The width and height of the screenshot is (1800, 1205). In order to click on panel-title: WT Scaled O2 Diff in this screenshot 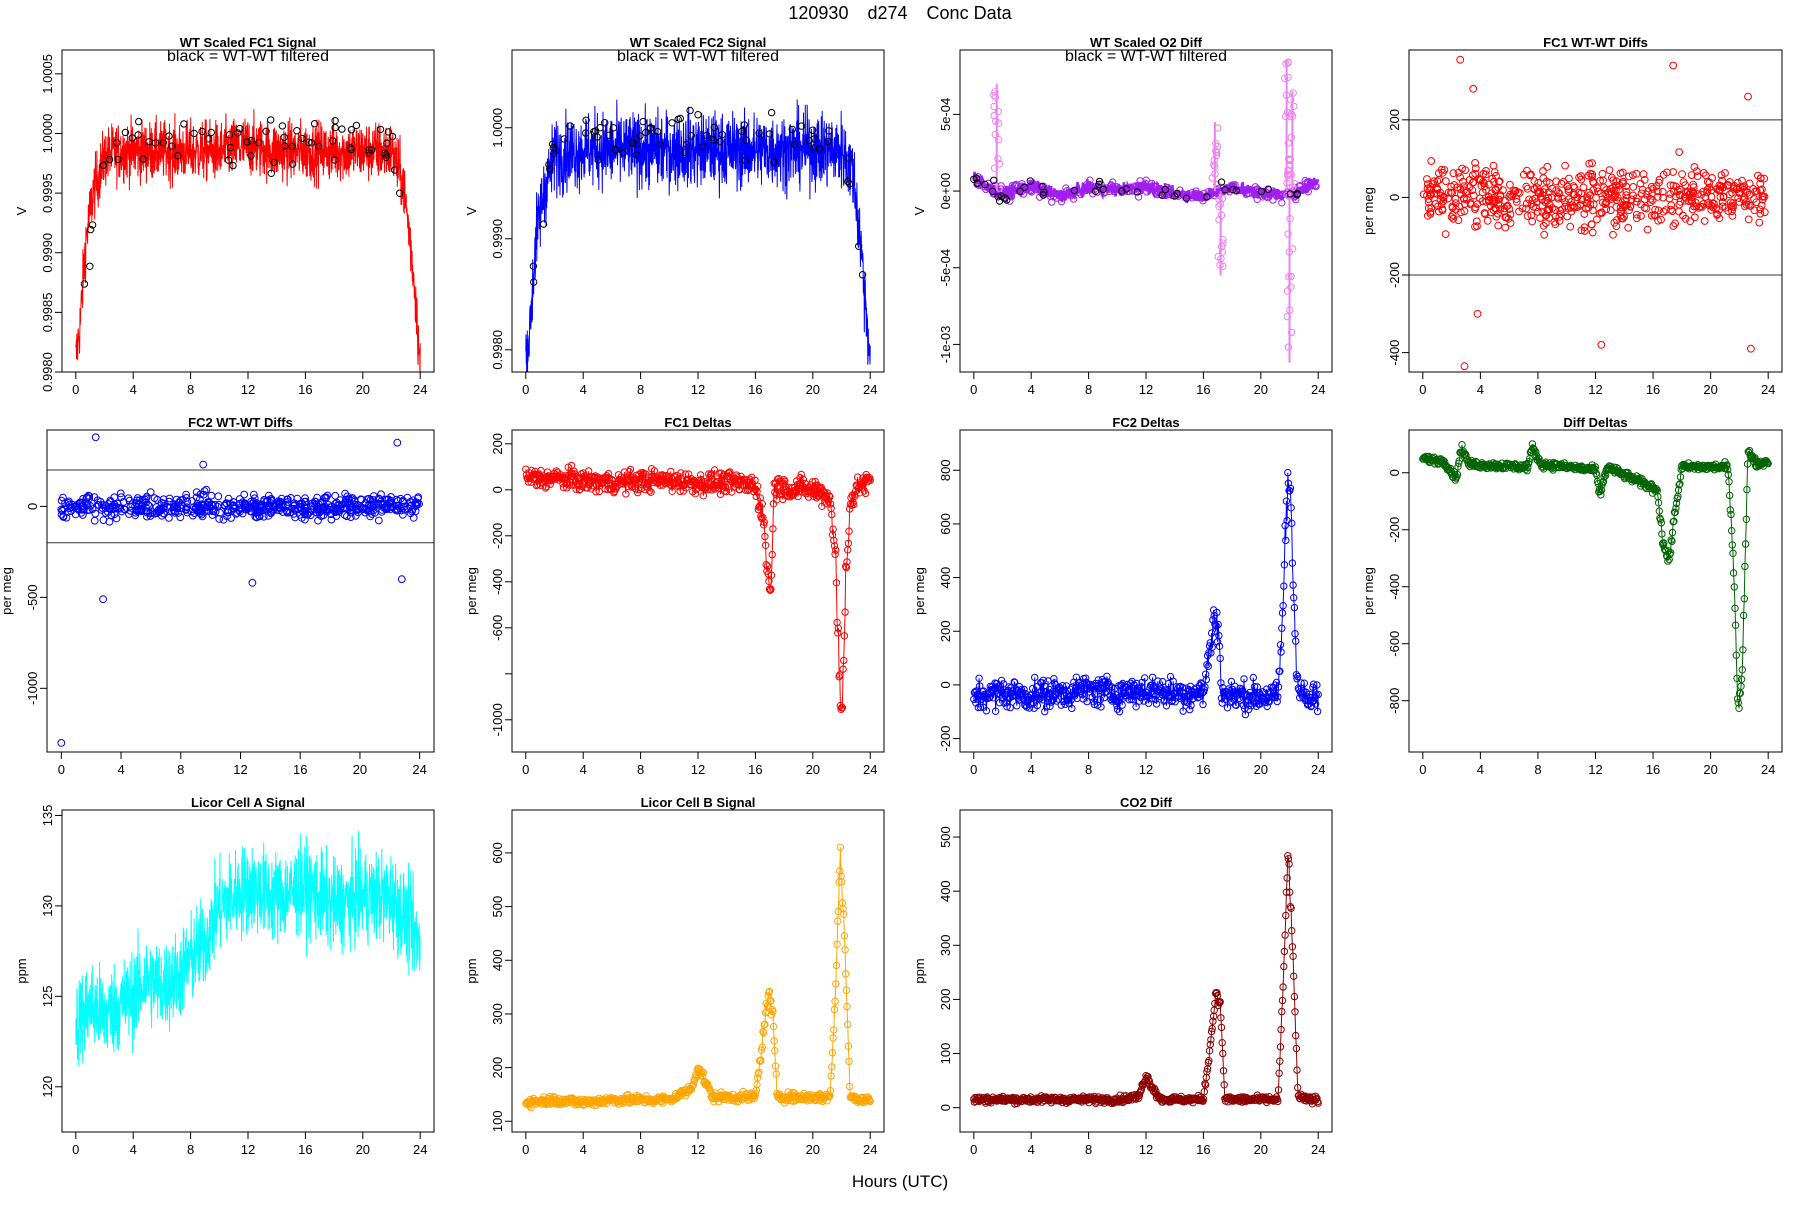, I will do `click(1146, 42)`.